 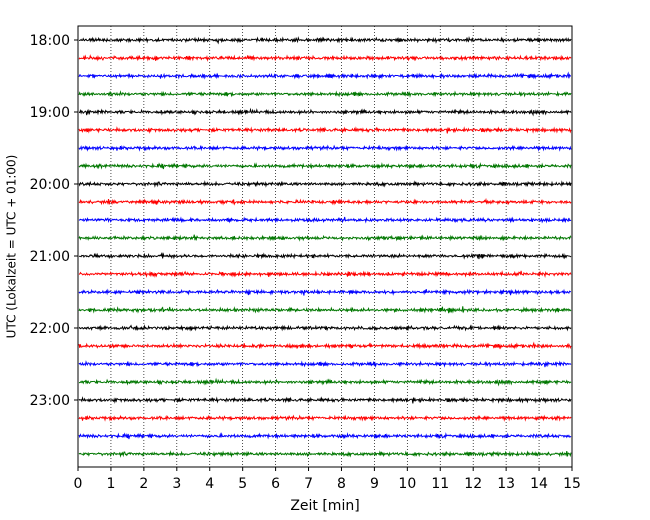 What do you see at coordinates (50, 41) in the screenshot?
I see `y-tick-label-1800: 18:00` at bounding box center [50, 41].